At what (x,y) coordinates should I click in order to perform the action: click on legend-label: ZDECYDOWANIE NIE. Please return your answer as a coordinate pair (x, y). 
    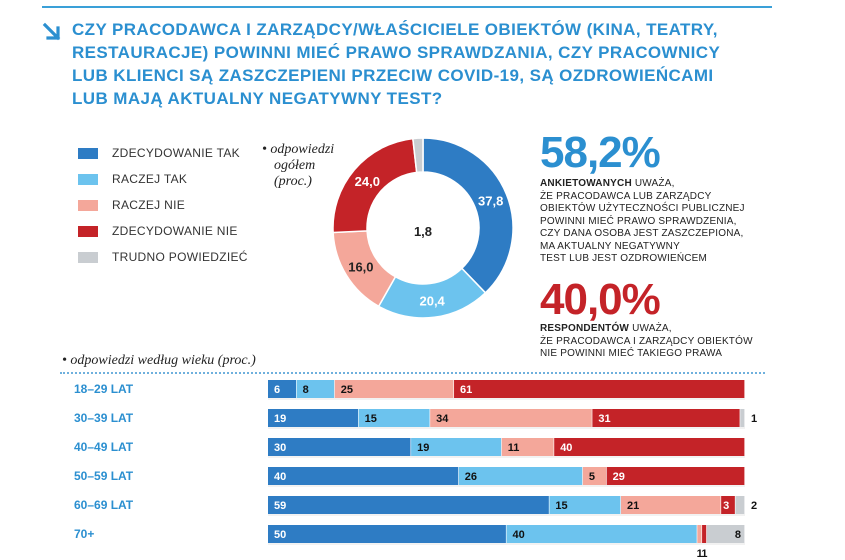
    Looking at the image, I should click on (175, 231).